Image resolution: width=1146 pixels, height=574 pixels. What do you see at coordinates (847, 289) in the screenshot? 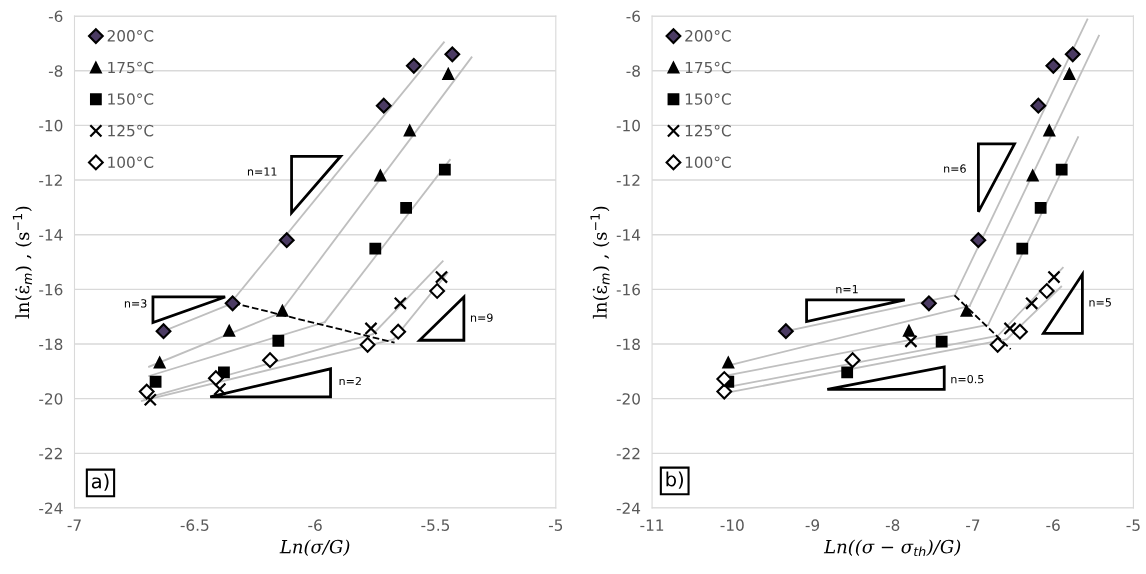
I see `annotation: n=1` at bounding box center [847, 289].